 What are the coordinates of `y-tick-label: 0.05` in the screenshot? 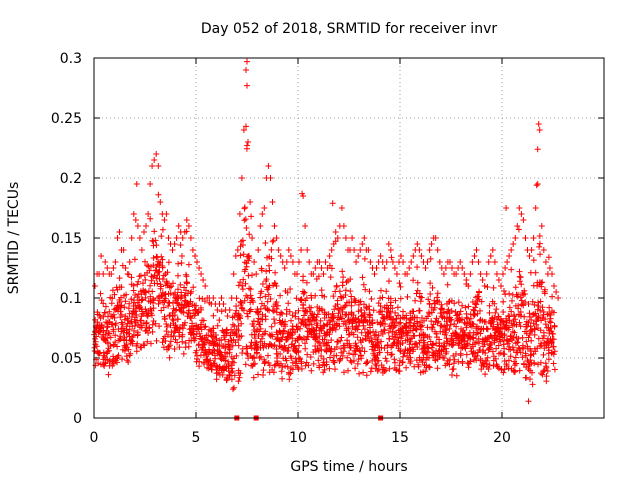 It's located at (66, 359).